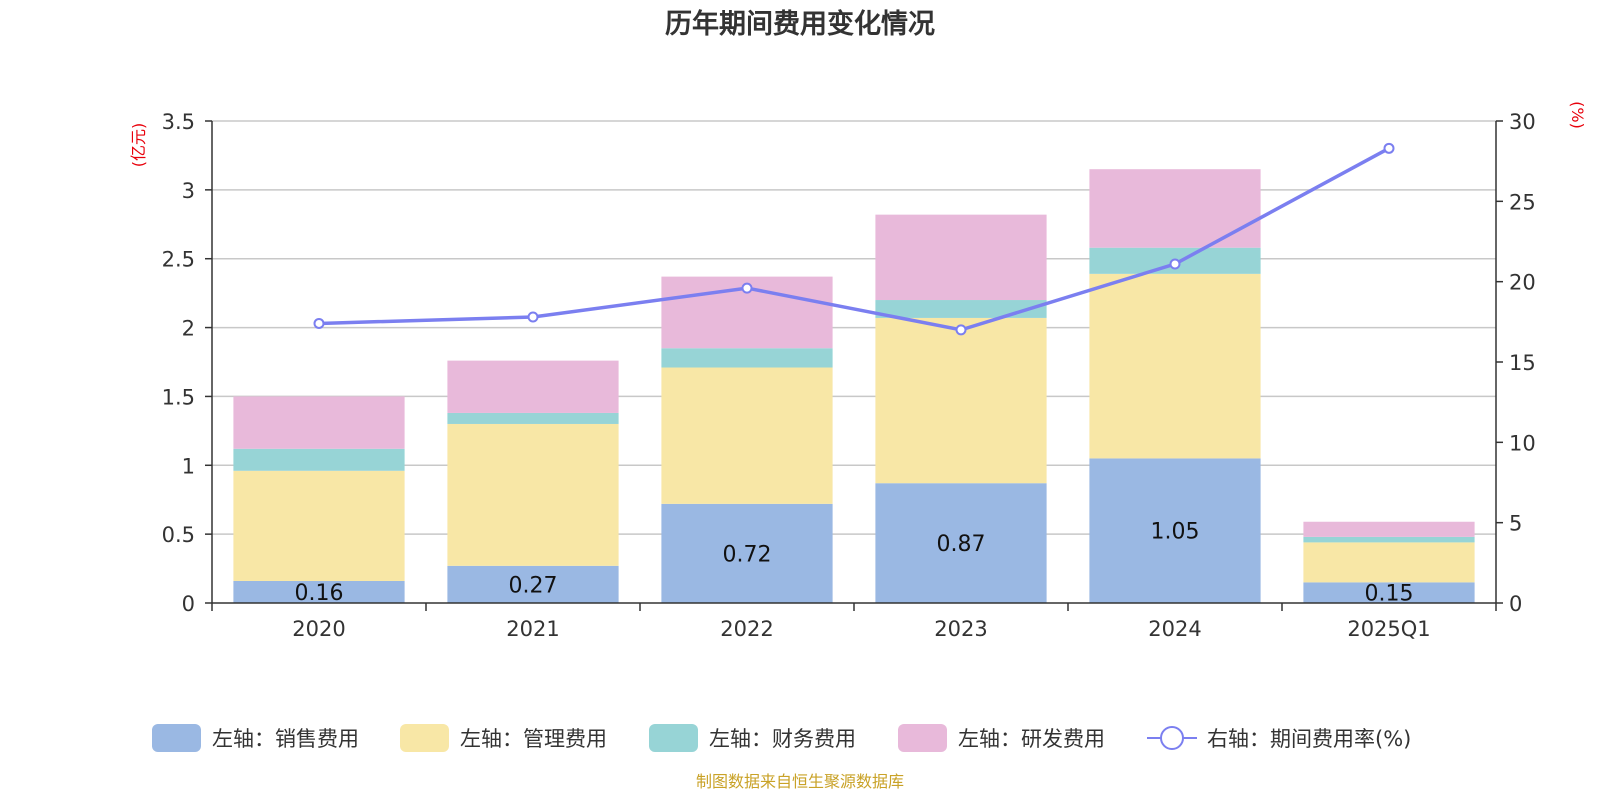  I want to click on bar-data-label: 0.87, so click(961, 544).